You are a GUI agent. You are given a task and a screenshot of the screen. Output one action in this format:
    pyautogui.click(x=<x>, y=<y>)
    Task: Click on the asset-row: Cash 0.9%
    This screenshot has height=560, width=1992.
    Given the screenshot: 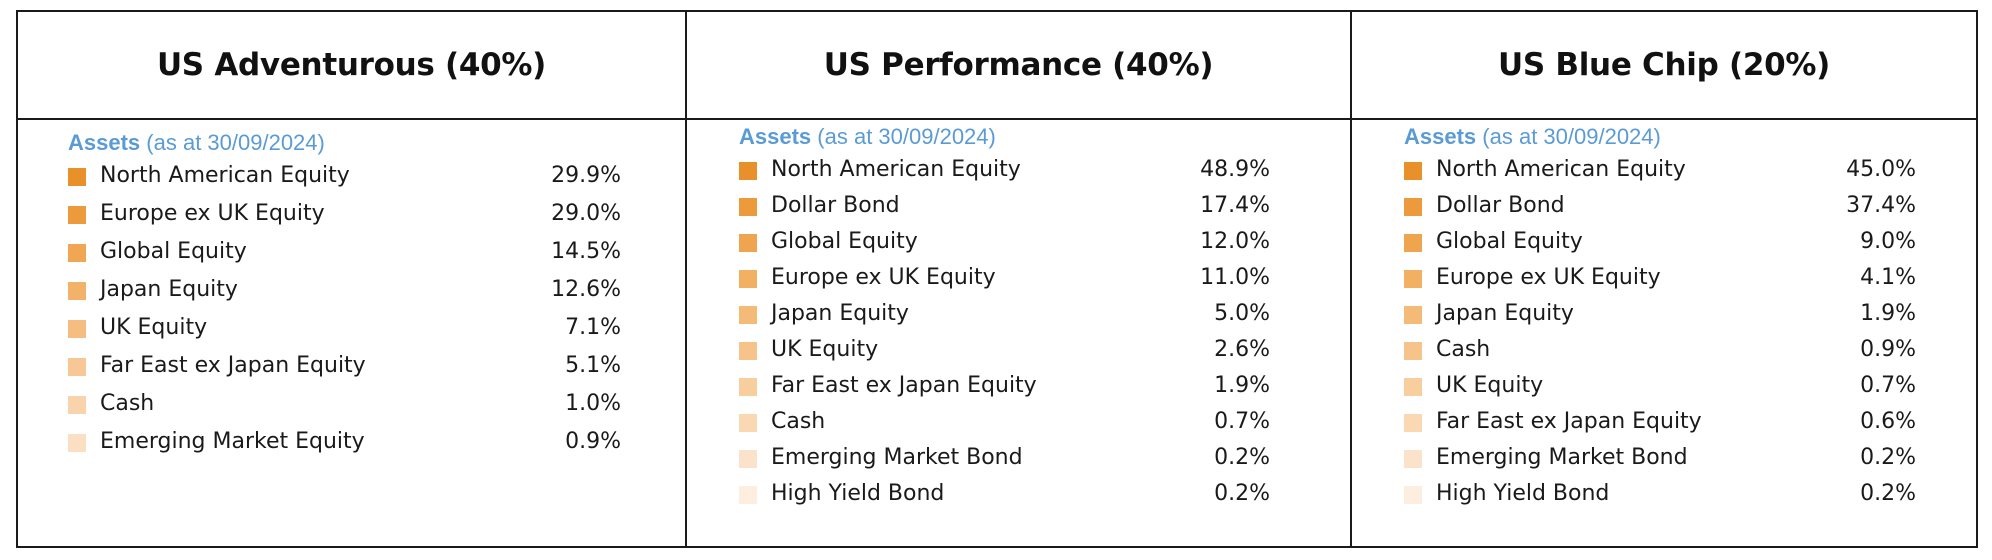 What is the action you would take?
    pyautogui.click(x=1664, y=350)
    